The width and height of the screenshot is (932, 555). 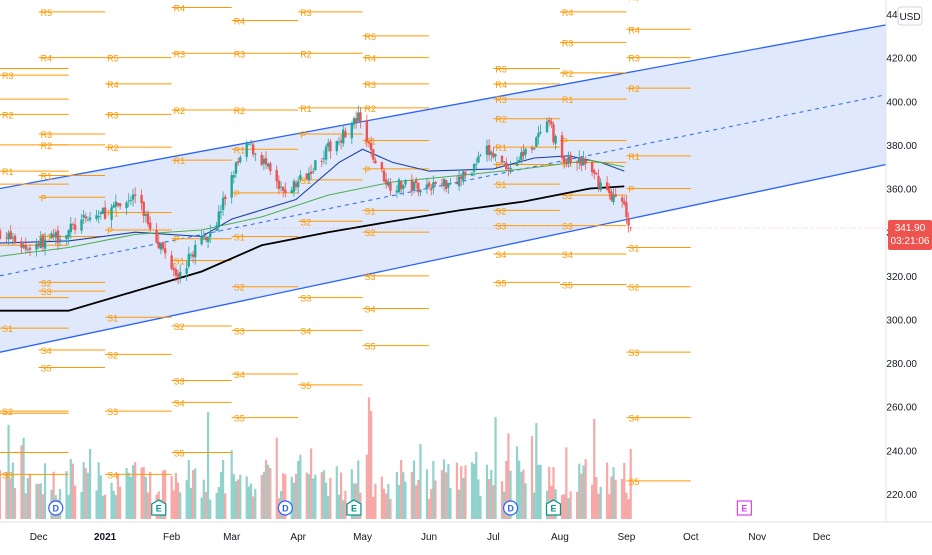 What do you see at coordinates (285, 508) in the screenshot?
I see `dividend-marker: D` at bounding box center [285, 508].